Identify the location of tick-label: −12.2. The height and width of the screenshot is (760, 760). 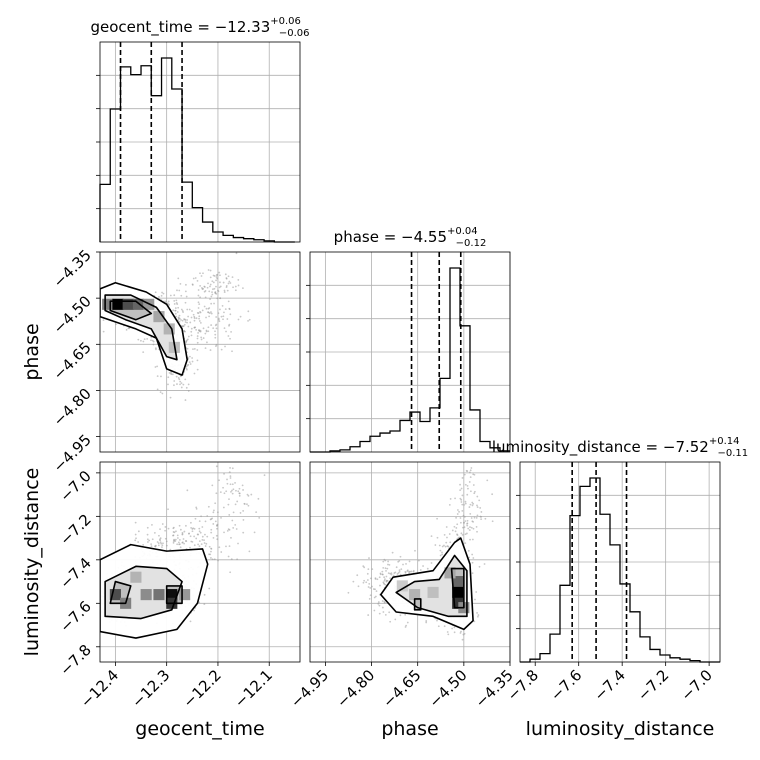
(202, 688).